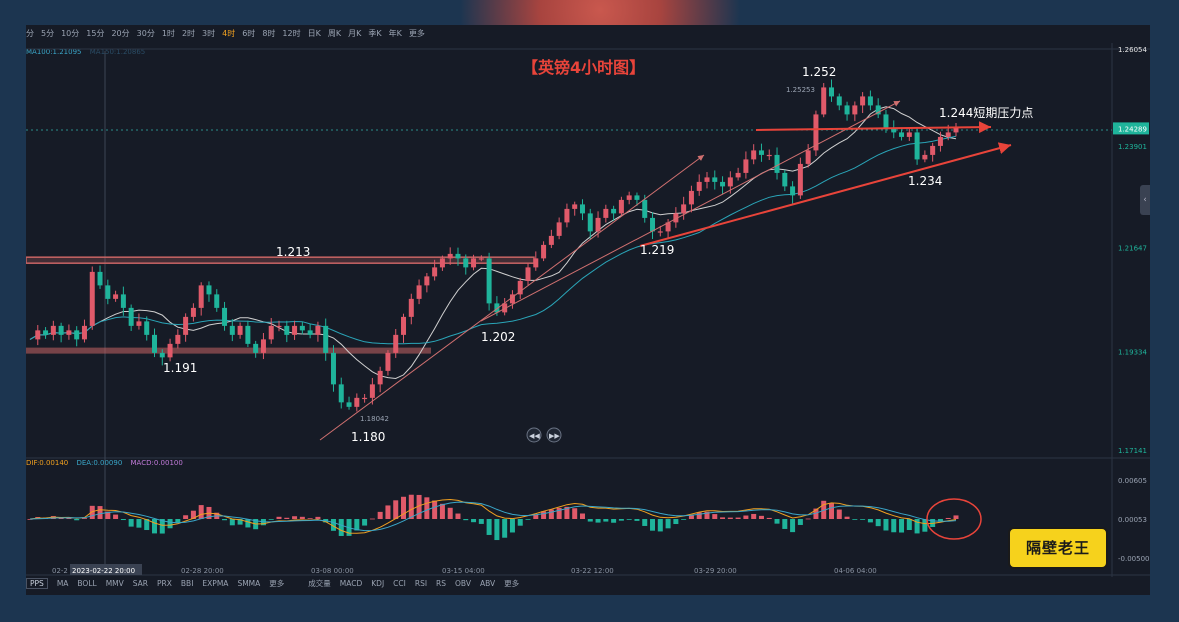  What do you see at coordinates (229, 33) in the screenshot?
I see `timeframe-9: 4时` at bounding box center [229, 33].